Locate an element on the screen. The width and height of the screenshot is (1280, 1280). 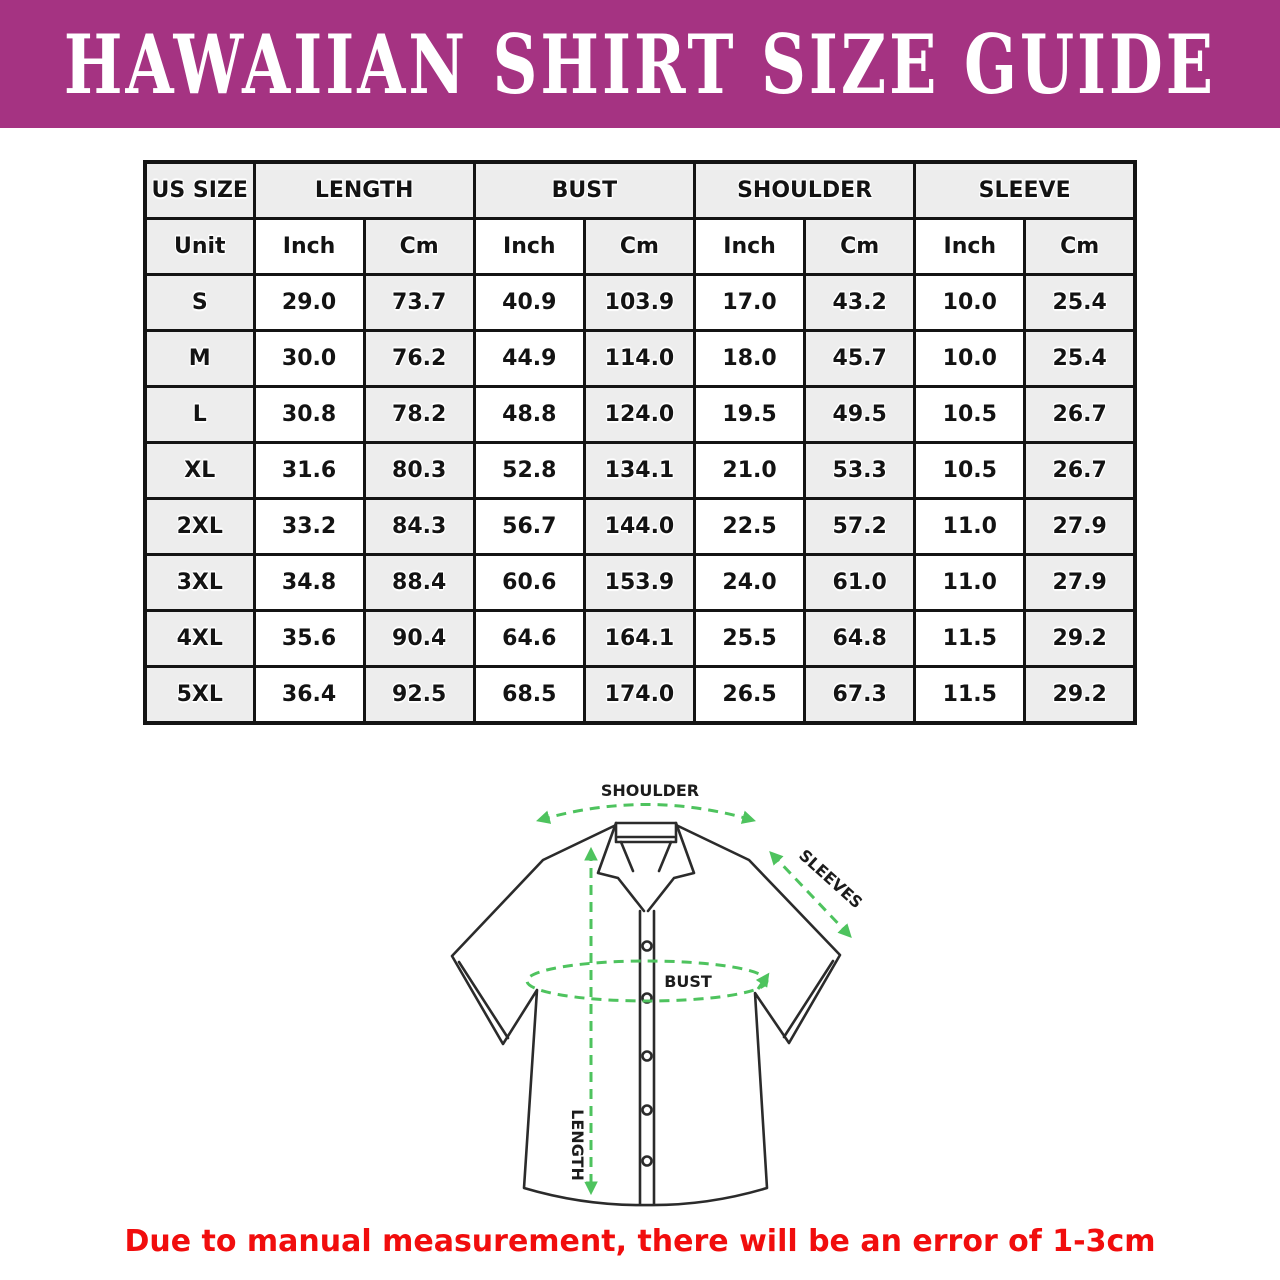
size-row-m: M 30.0 76.2 44.9 114.0 18.0 45.7 10.0 25.4 is located at coordinates (640, 358).